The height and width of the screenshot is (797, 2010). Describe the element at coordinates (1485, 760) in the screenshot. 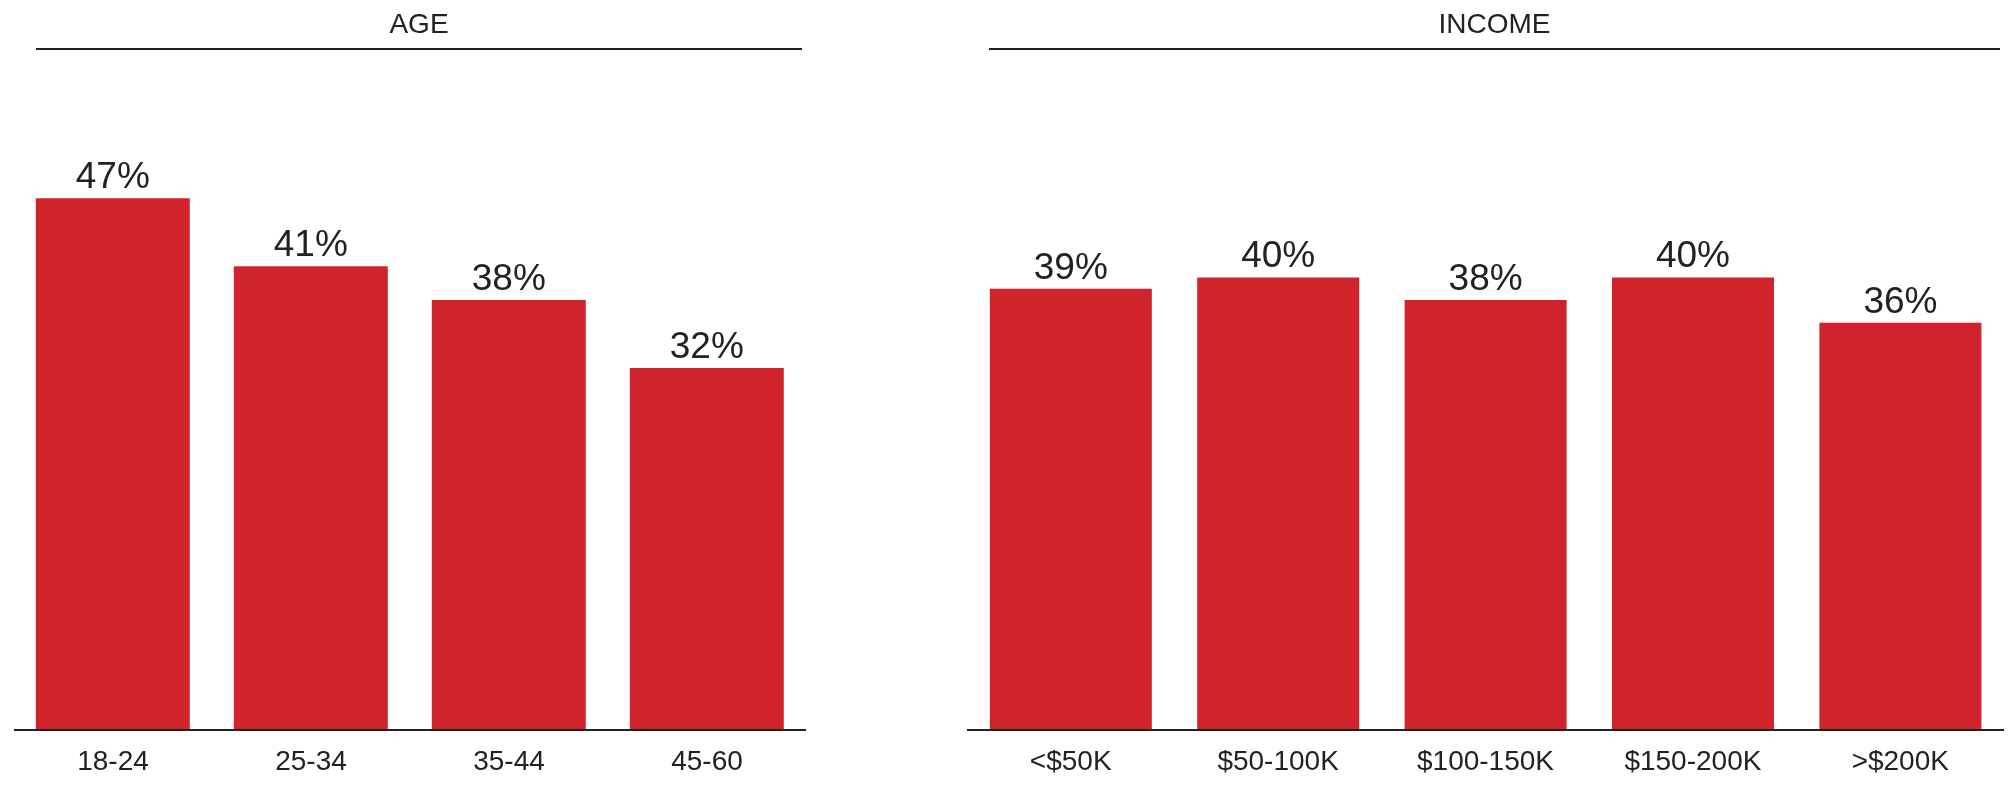

I see `x-tick-label: $100-150K` at that location.